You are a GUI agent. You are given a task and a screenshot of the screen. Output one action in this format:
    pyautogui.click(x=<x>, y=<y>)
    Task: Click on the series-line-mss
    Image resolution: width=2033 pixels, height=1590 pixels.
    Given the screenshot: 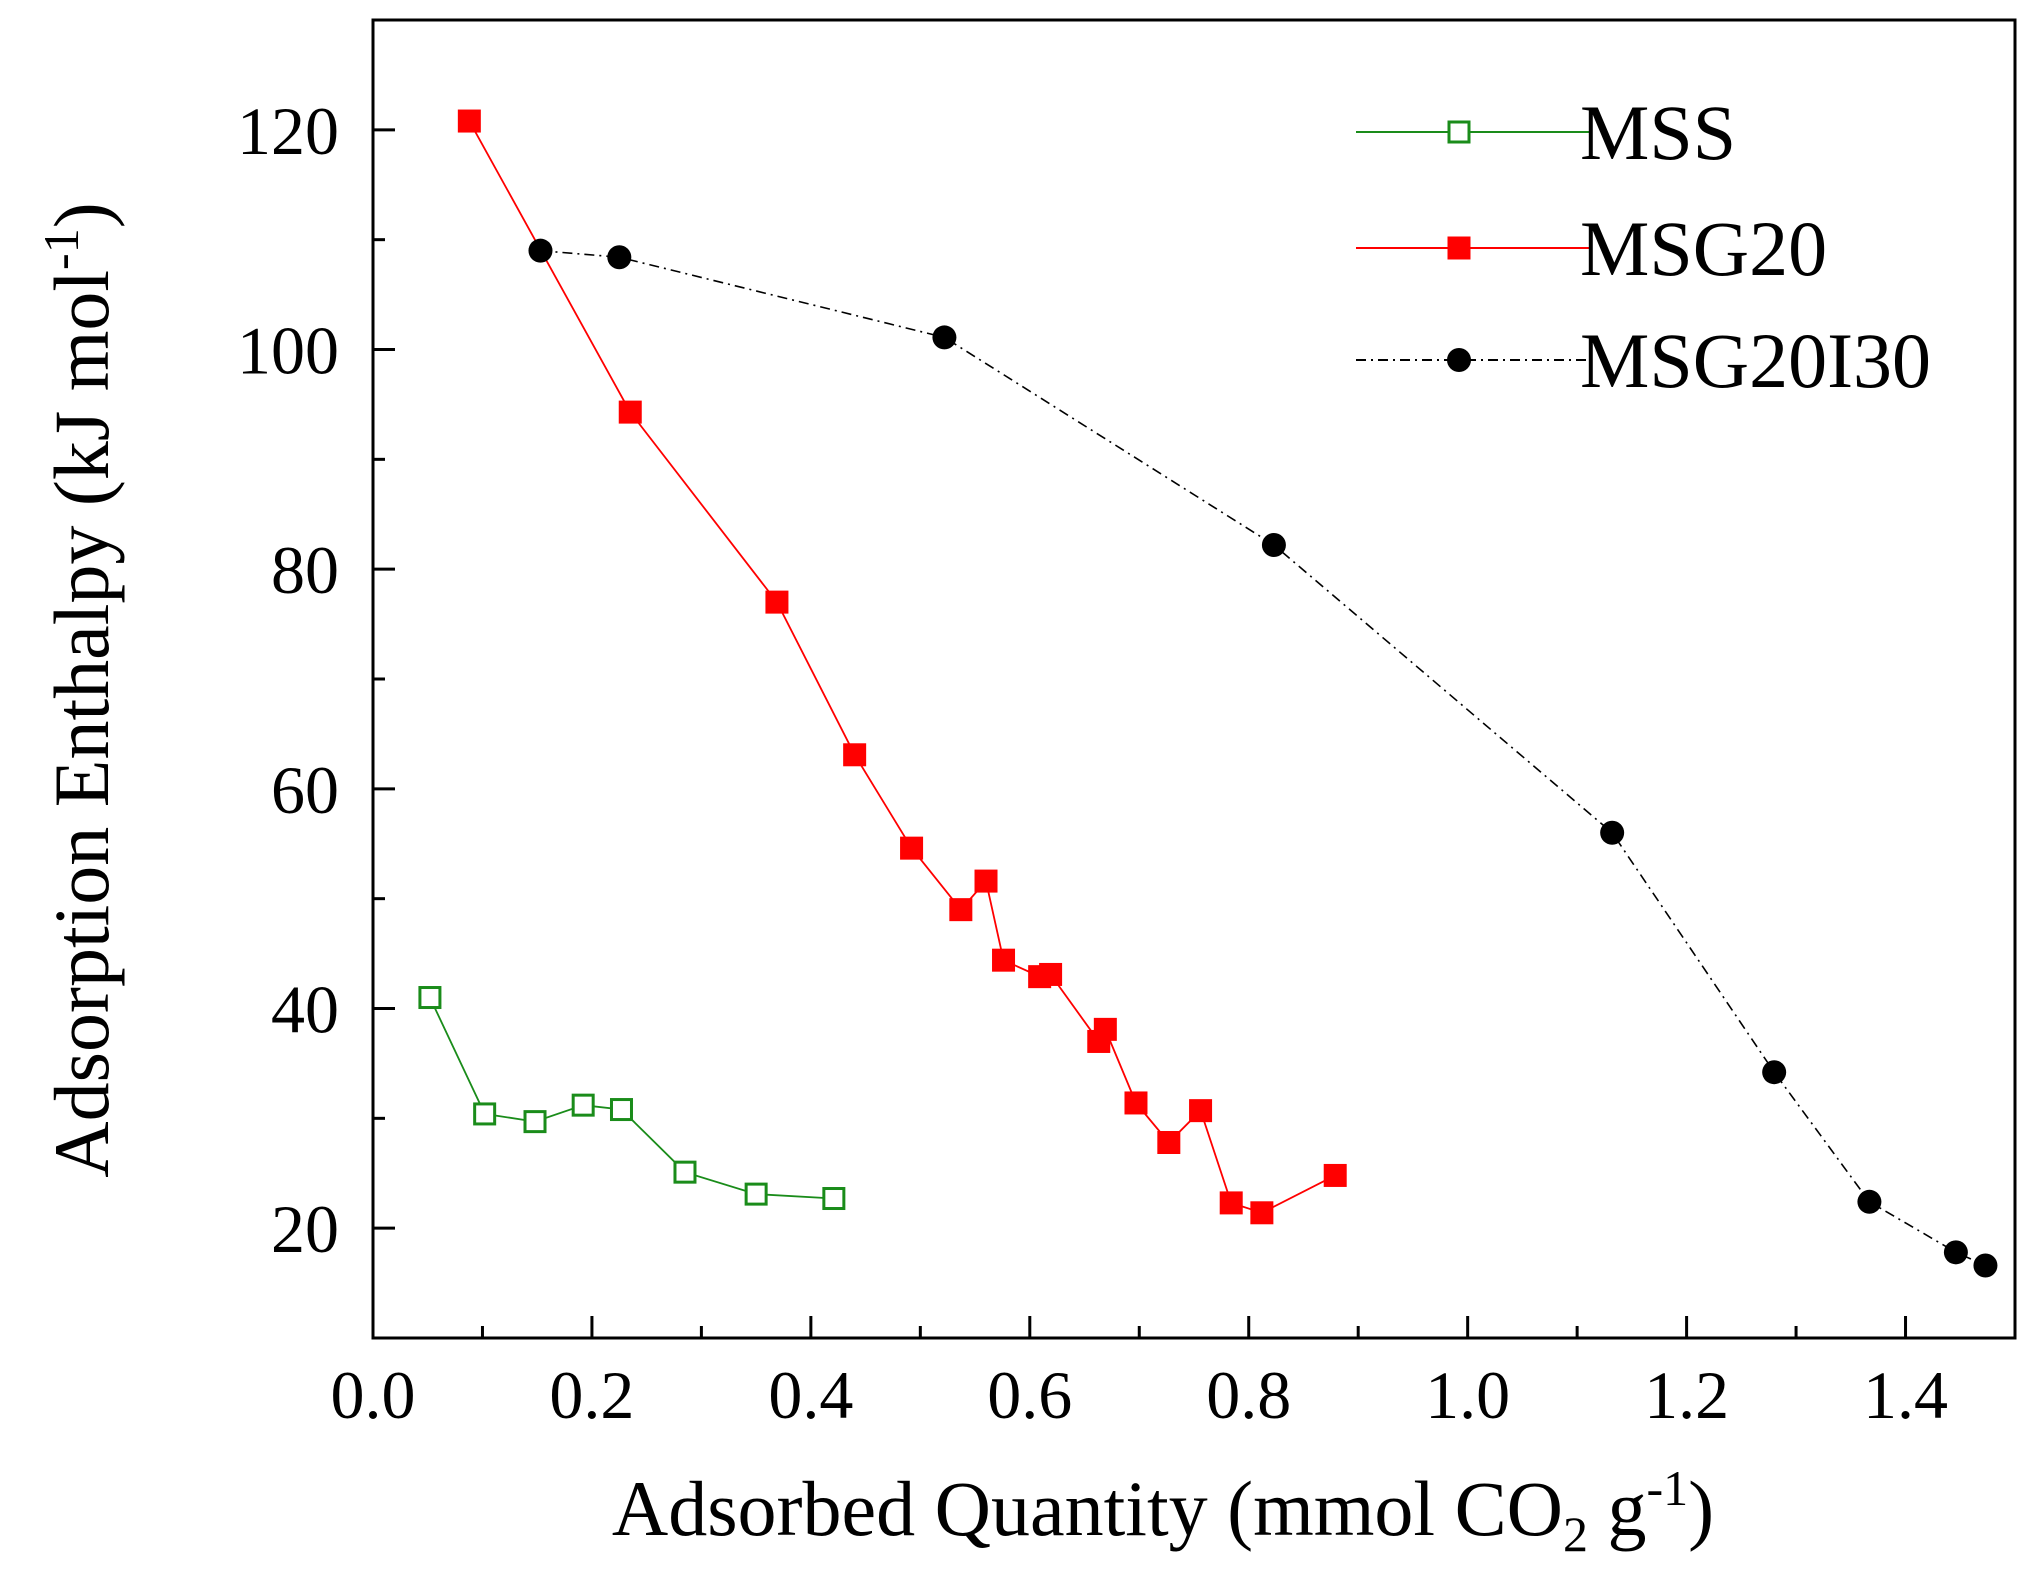 What is the action you would take?
    pyautogui.click(x=631, y=1098)
    